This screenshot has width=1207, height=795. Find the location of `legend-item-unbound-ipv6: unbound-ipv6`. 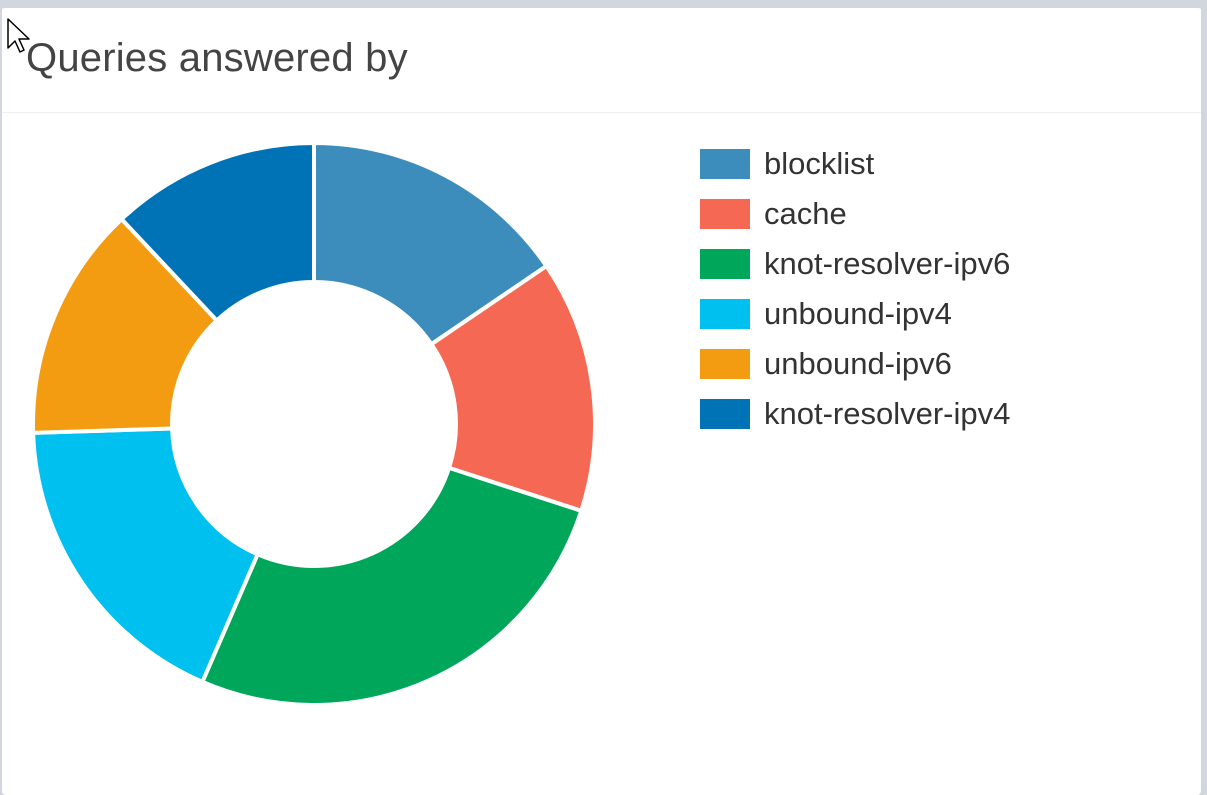

legend-item-unbound-ipv6: unbound-ipv6 is located at coordinates (855, 364).